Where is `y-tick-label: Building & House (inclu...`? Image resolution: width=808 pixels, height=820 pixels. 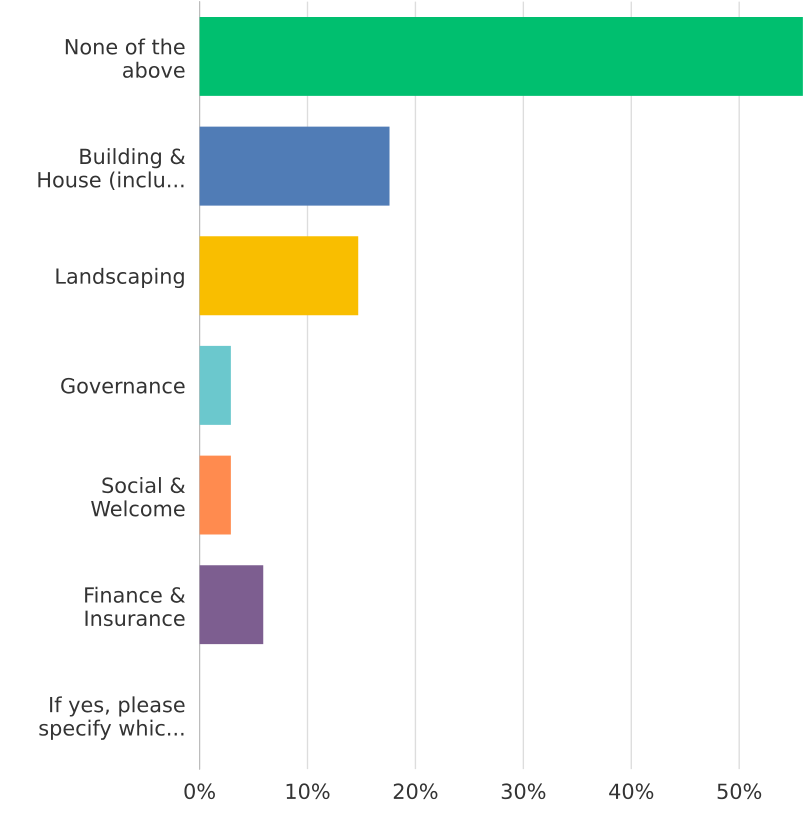 y-tick-label: Building & House (inclu... is located at coordinates (112, 169).